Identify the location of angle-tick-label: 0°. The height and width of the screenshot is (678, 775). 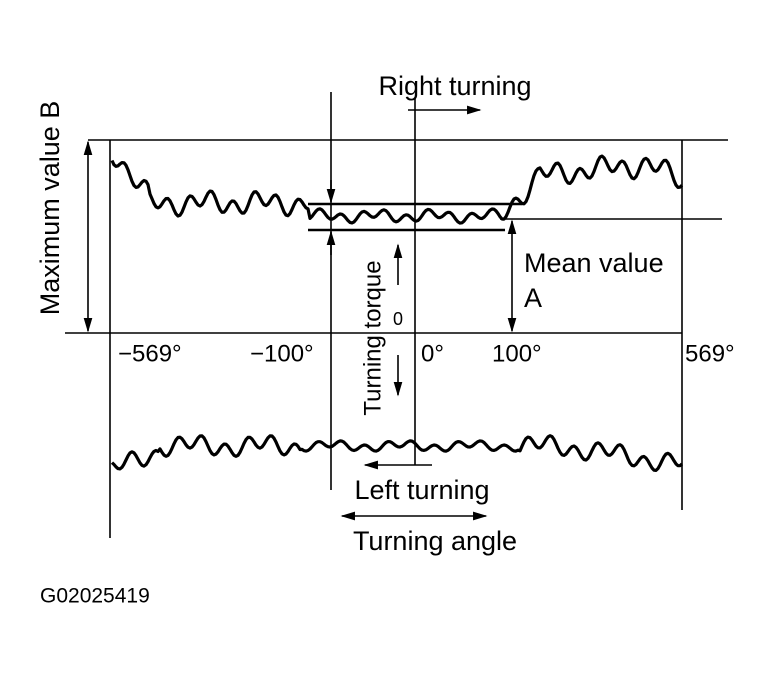
(432, 353).